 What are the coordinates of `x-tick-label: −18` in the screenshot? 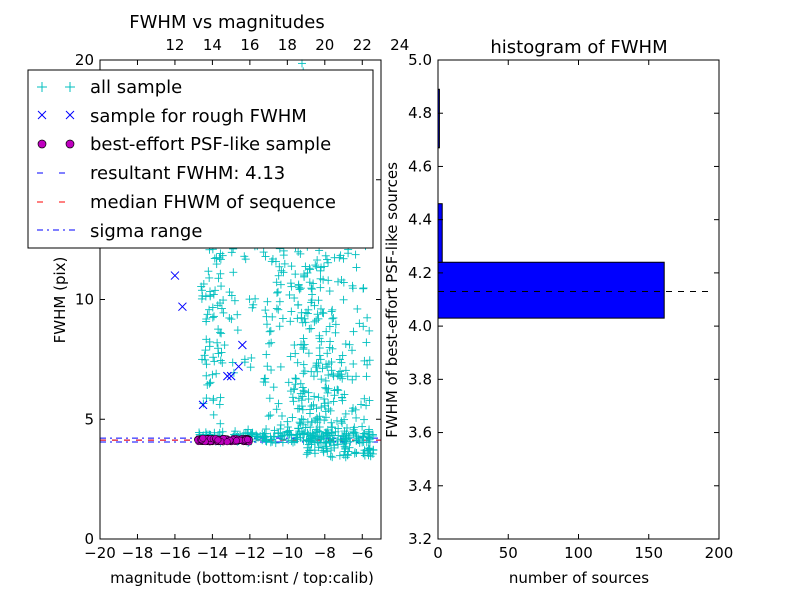 It's located at (138, 553).